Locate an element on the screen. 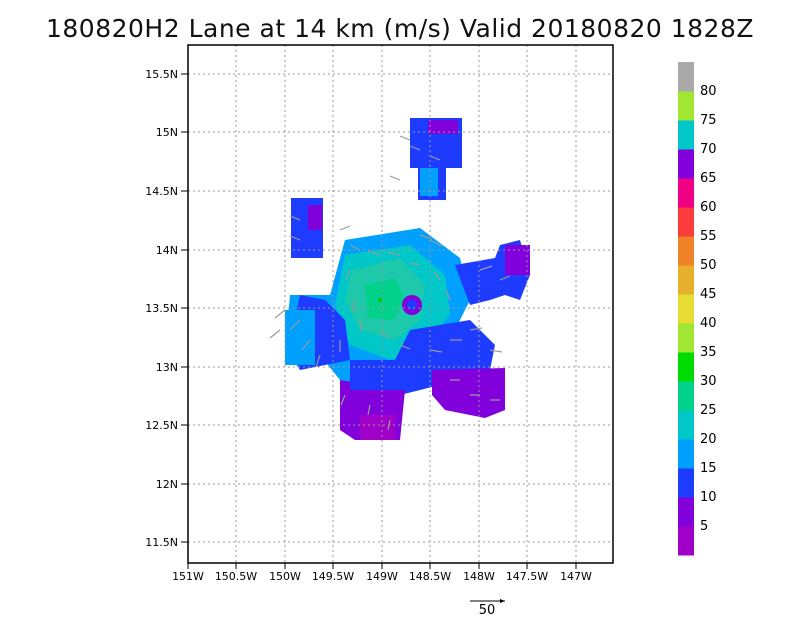  lat-label: 15.5N is located at coordinates (161, 74).